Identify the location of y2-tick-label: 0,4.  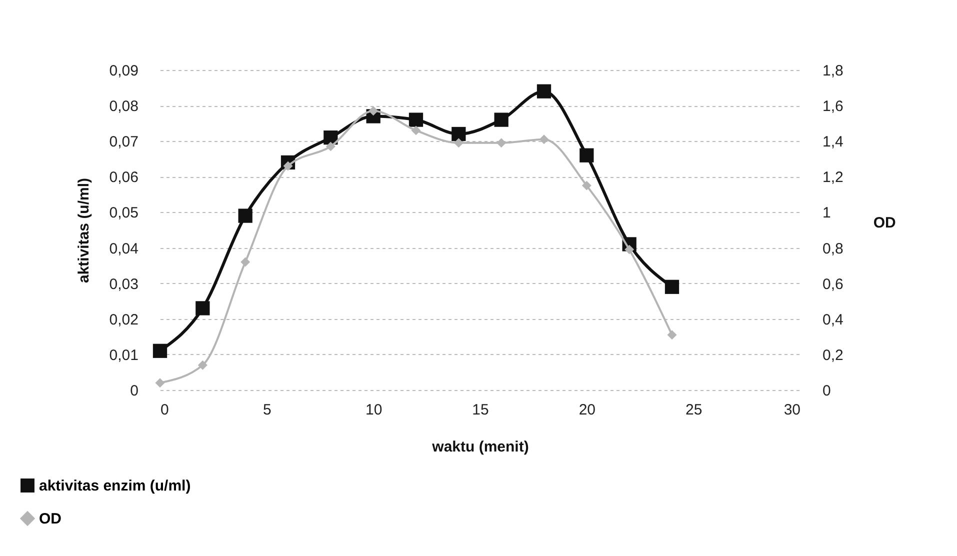
(833, 319).